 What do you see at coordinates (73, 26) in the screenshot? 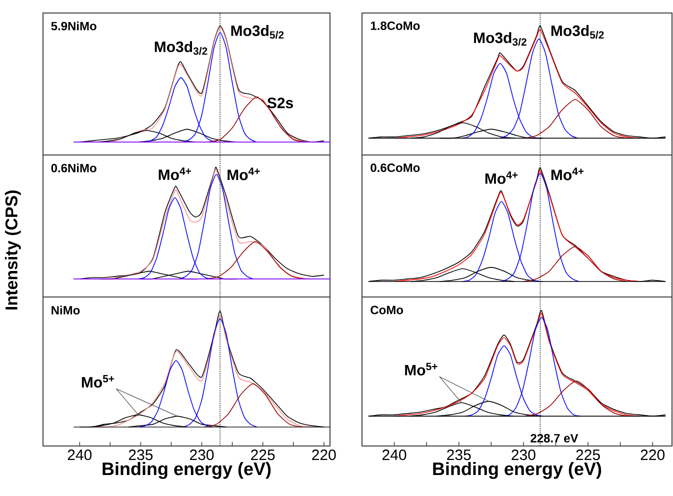
I see `chart-title: 5.9NiMo` at bounding box center [73, 26].